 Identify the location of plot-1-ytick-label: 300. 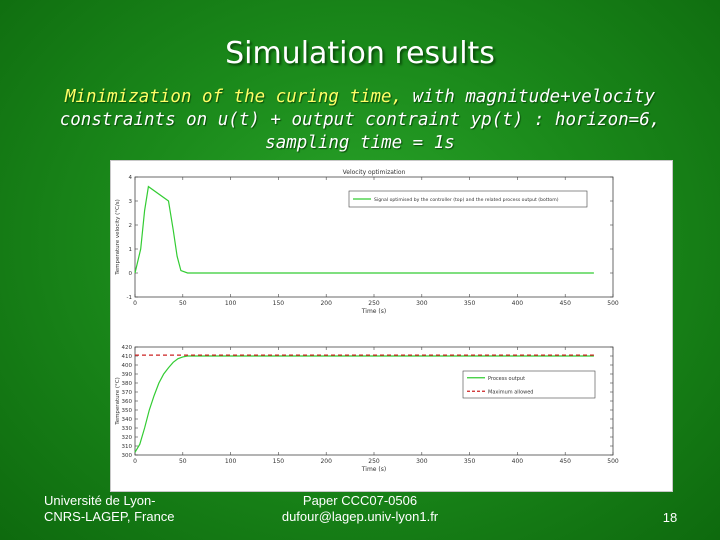
(127, 456).